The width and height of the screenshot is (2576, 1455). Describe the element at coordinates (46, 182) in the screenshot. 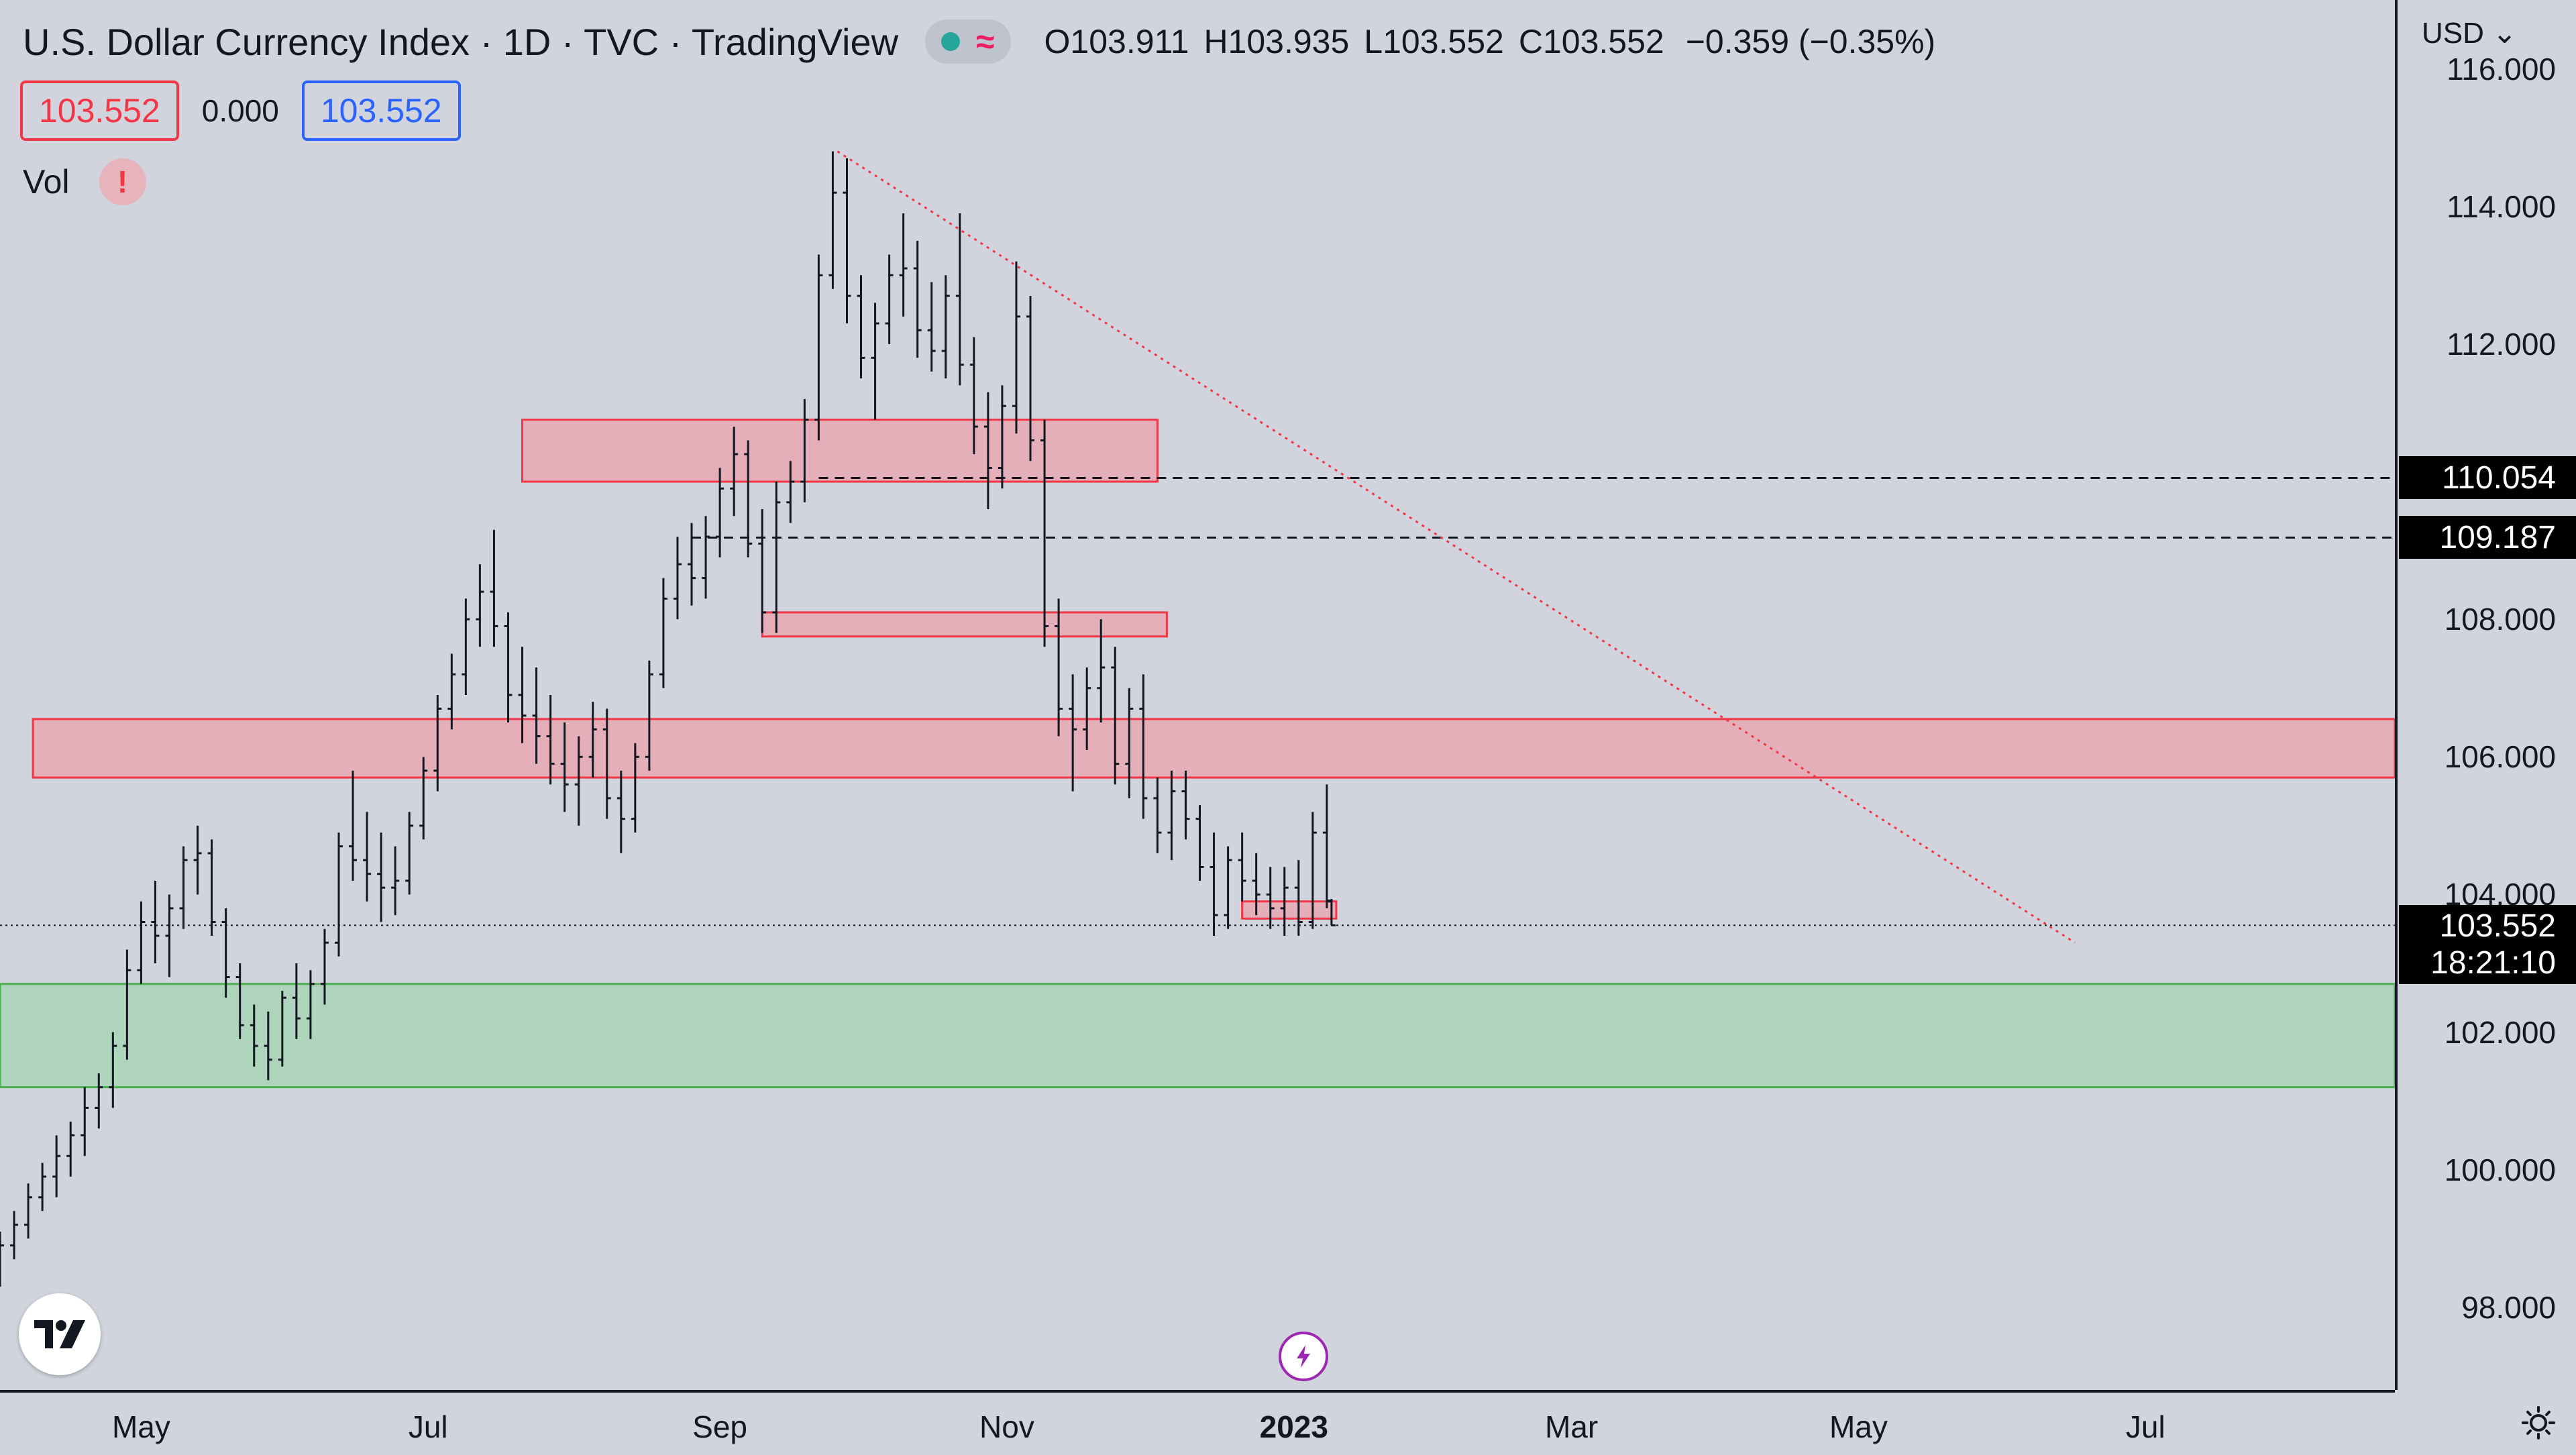

I see `volume-label: Vol` at that location.